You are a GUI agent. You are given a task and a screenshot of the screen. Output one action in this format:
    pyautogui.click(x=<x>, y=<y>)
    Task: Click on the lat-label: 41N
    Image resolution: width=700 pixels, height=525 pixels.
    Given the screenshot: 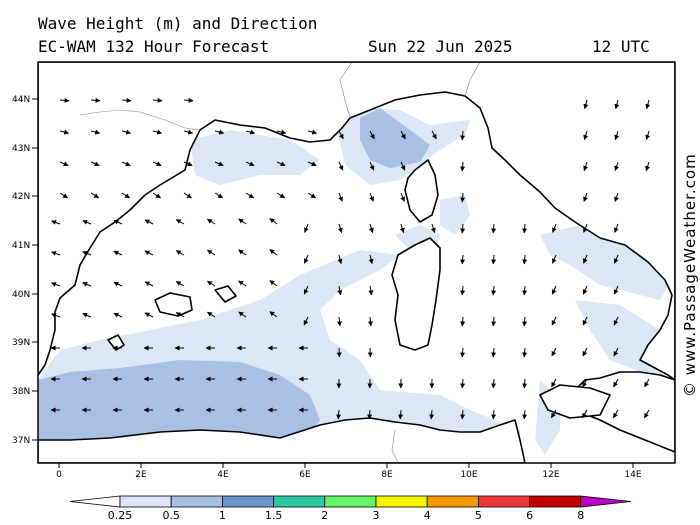 What is the action you would take?
    pyautogui.click(x=21, y=246)
    